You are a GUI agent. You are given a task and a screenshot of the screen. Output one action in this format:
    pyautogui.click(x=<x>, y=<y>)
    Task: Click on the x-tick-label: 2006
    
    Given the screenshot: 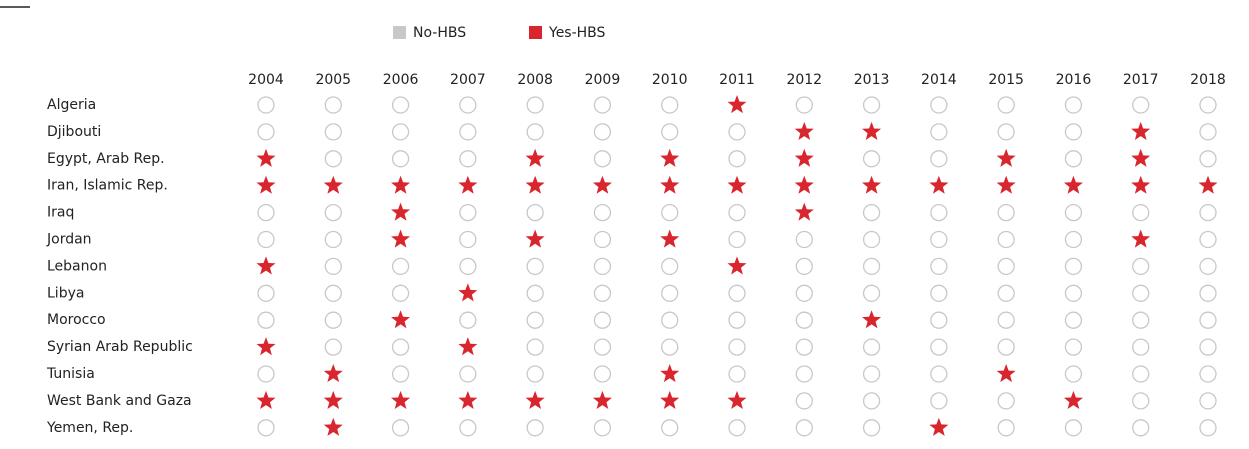 What is the action you would take?
    pyautogui.click(x=401, y=80)
    